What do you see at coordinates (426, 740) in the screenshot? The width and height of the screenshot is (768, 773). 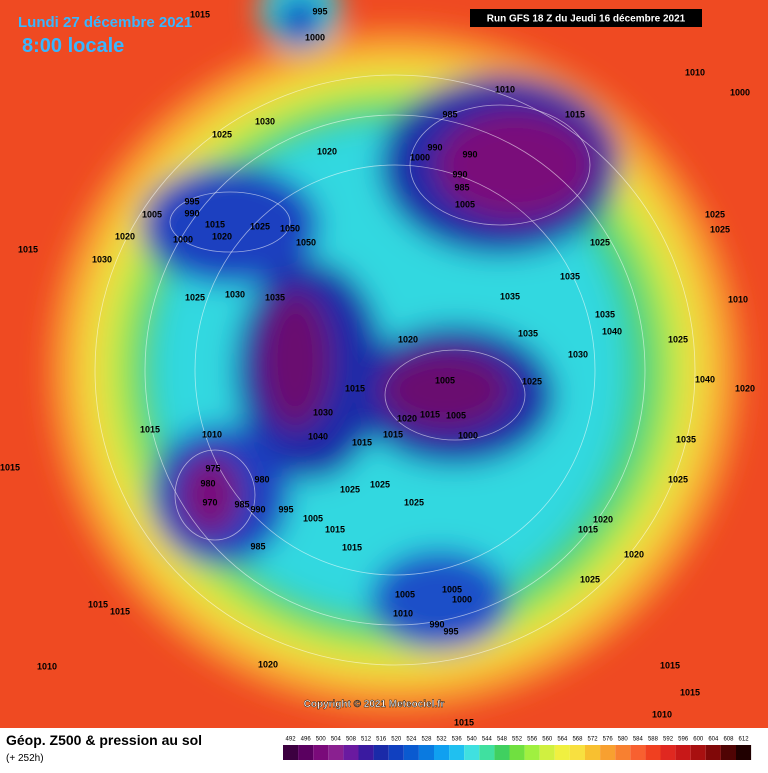 I see `scale-label: 528` at bounding box center [426, 740].